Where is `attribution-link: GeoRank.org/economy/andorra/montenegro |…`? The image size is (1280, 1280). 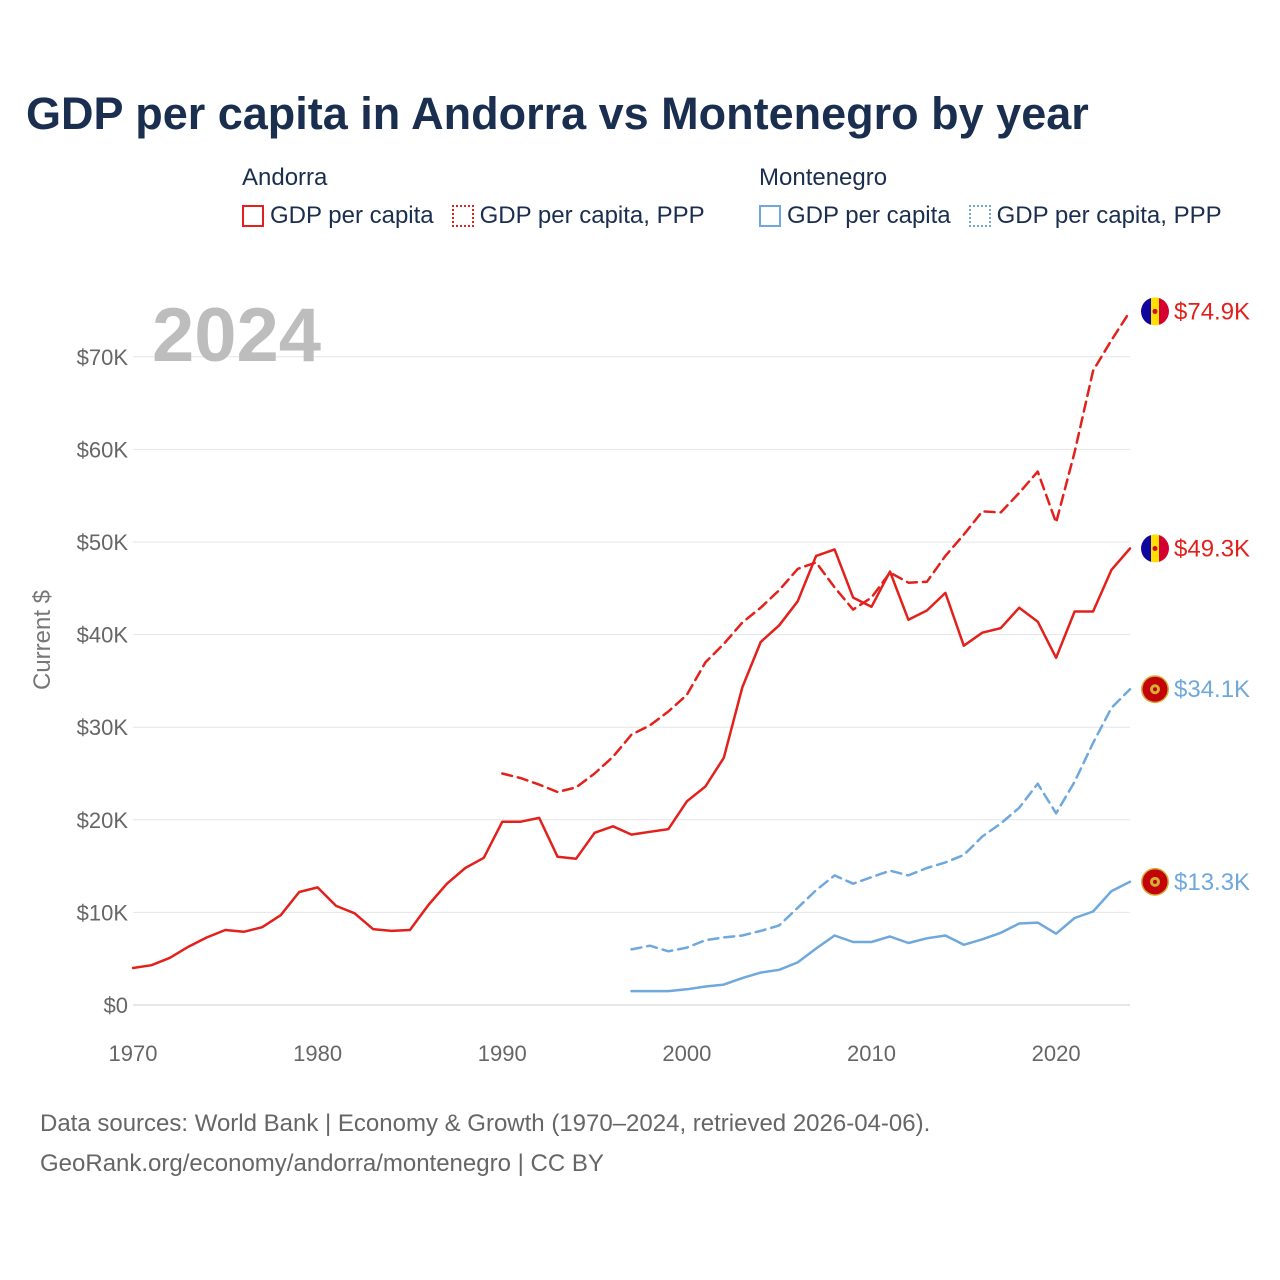
attribution-link: GeoRank.org/economy/andorra/montenegro |… is located at coordinates (322, 1163).